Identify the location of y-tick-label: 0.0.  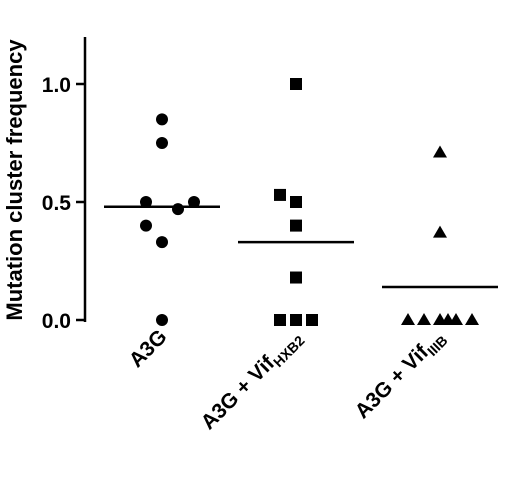
(56, 321).